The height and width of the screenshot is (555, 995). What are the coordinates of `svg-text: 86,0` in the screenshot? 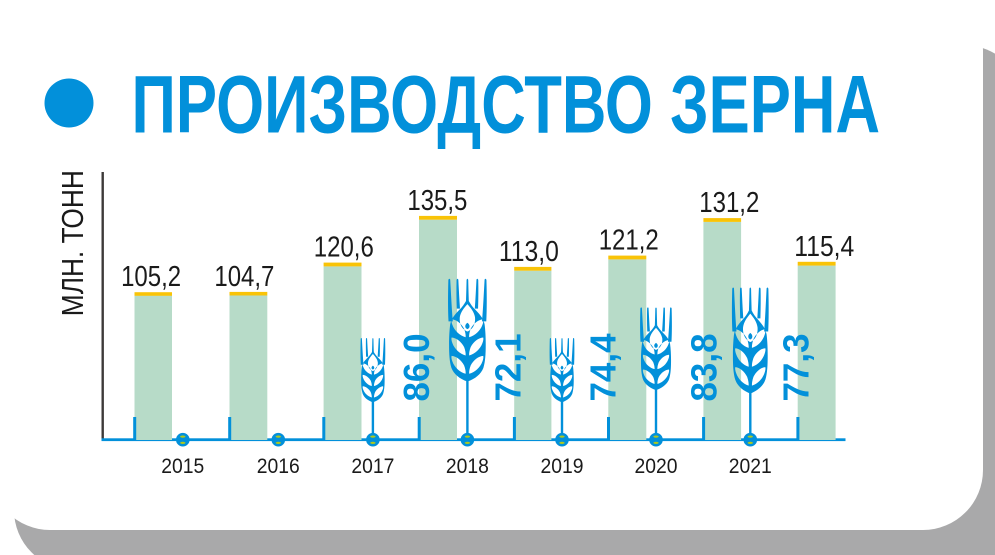 It's located at (416, 368).